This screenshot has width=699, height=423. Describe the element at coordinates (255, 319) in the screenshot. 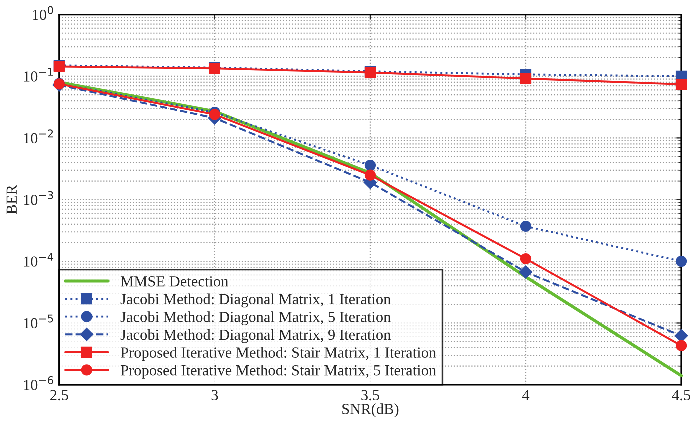

I see `legend-label: Jacobi Method: Diagonal Matrix, 5 Iteration` at that location.